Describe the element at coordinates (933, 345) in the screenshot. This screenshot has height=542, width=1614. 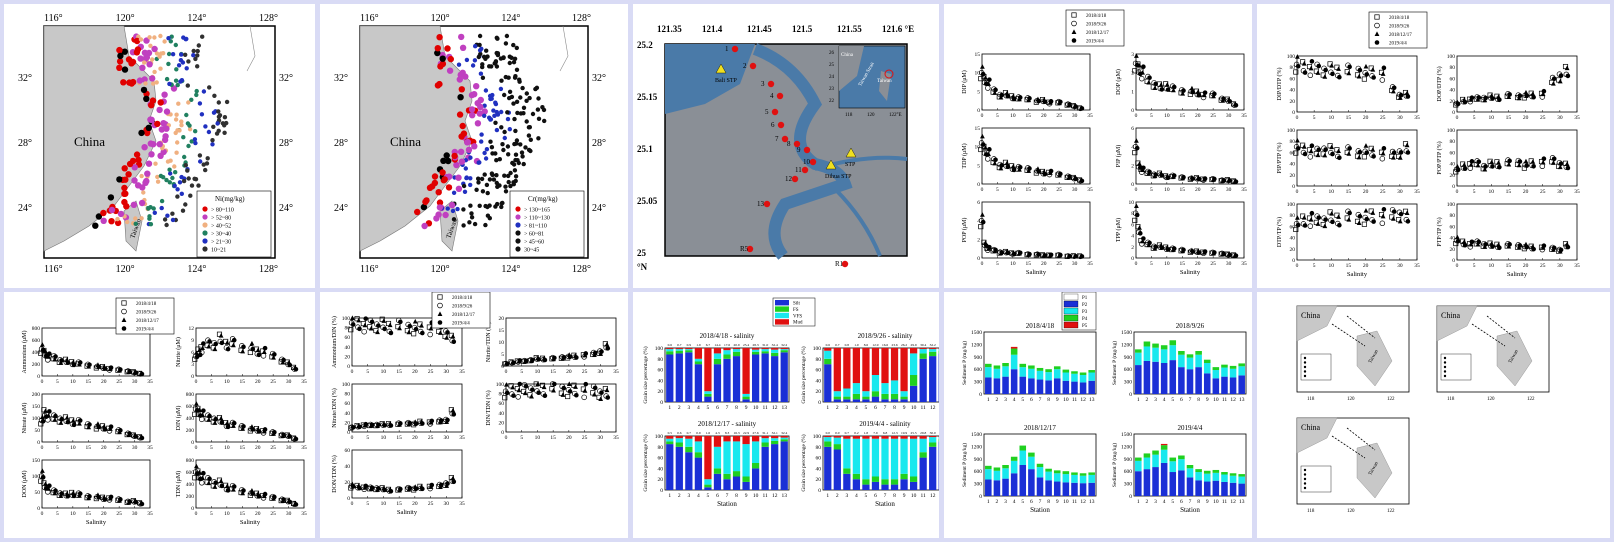
I see `salinity-top-label: 32.2` at that location.